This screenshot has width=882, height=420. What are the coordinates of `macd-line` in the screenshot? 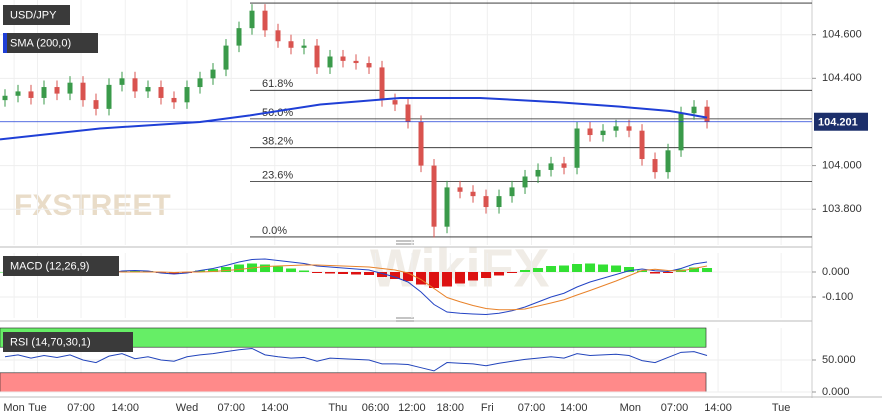 It's located at (356, 287).